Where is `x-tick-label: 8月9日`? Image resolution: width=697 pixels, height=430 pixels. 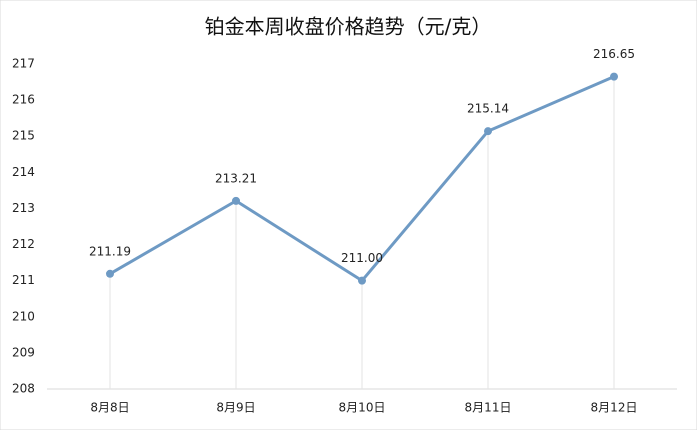
x-tick-label: 8月9日 is located at coordinates (235, 408).